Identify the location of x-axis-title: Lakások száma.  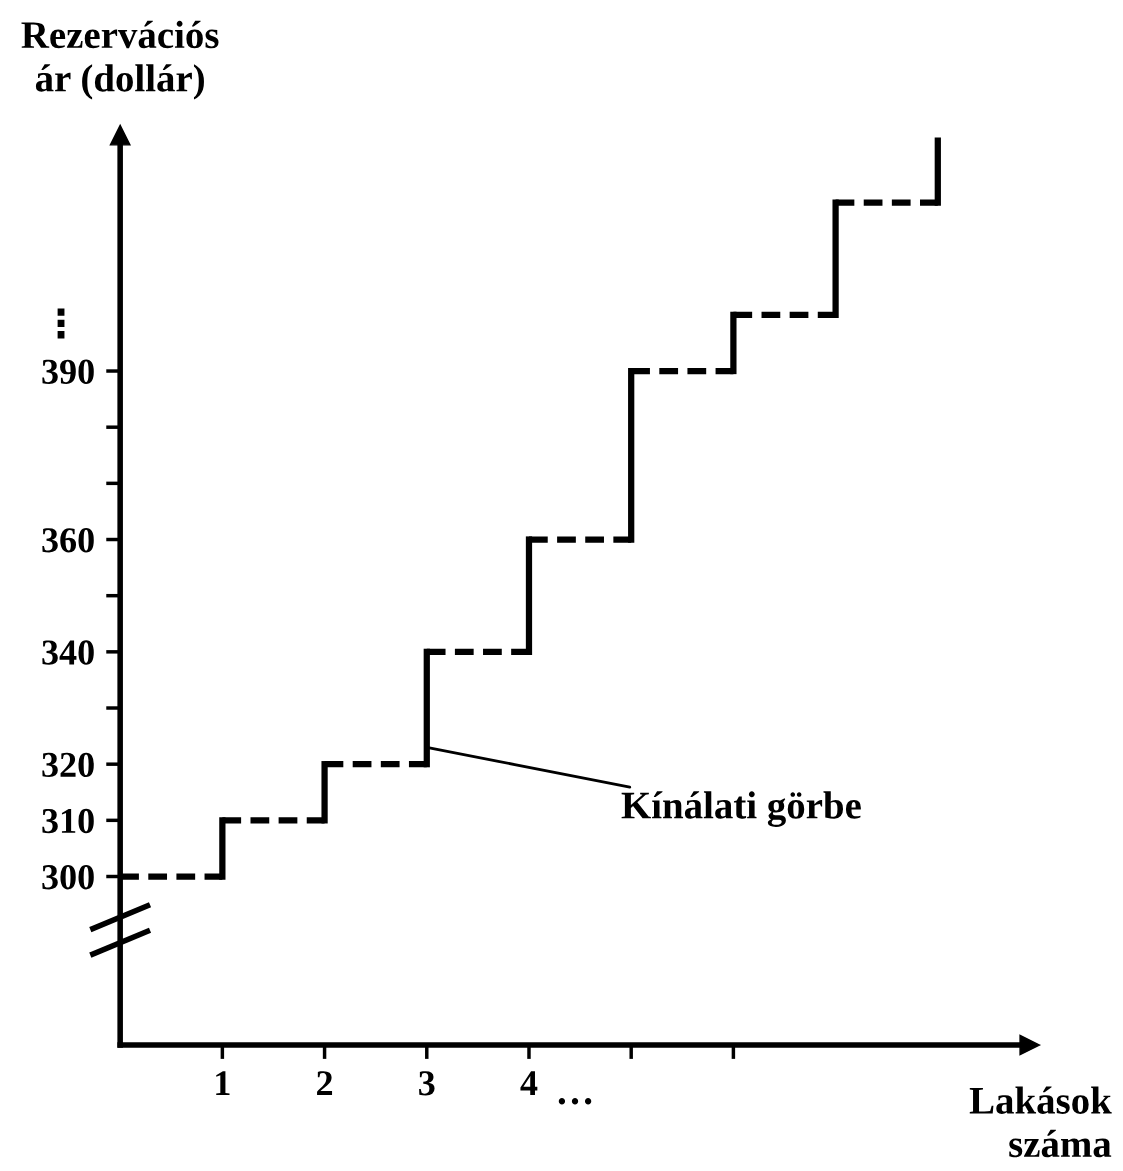
(1040, 1122).